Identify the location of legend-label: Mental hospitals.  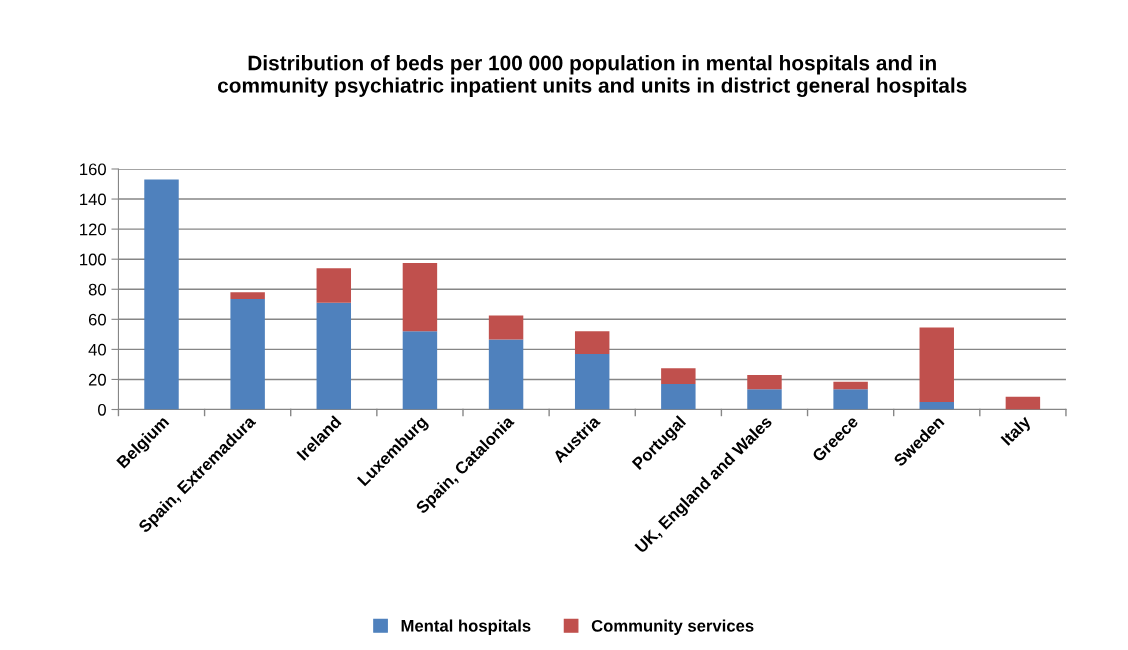
(466, 627).